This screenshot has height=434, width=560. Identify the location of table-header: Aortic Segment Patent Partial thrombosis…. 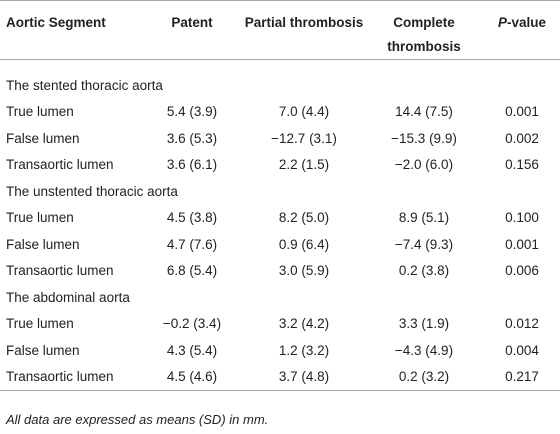
(280, 30).